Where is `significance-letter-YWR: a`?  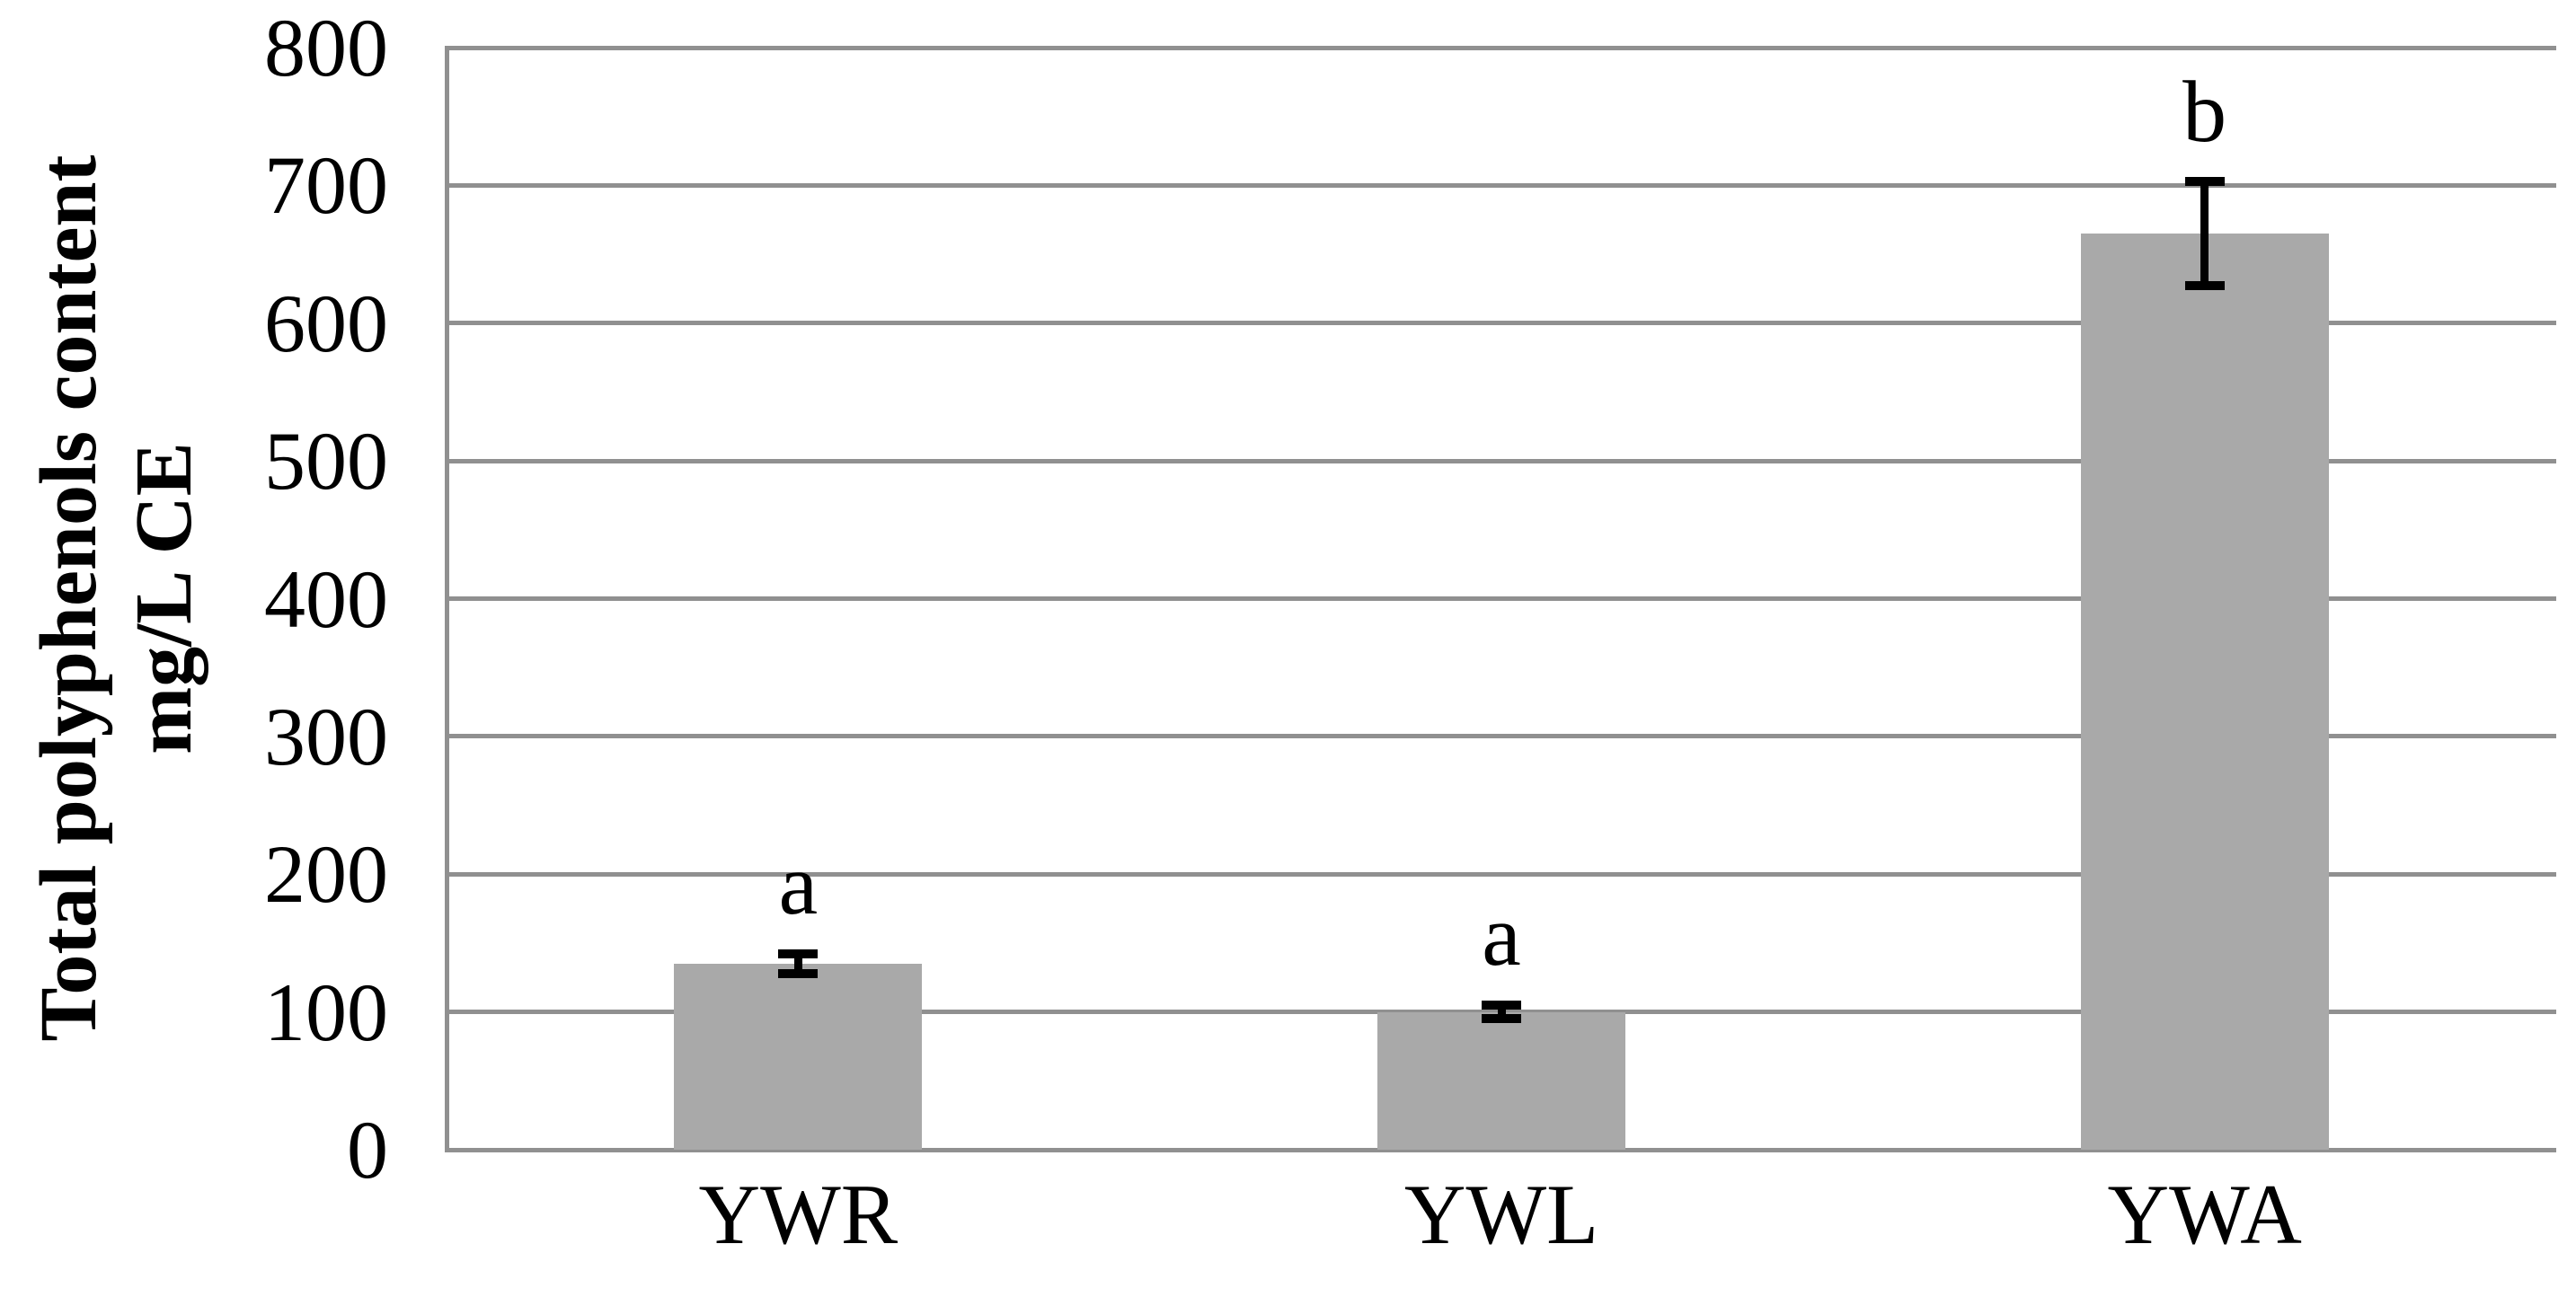
significance-letter-YWR: a is located at coordinates (799, 885).